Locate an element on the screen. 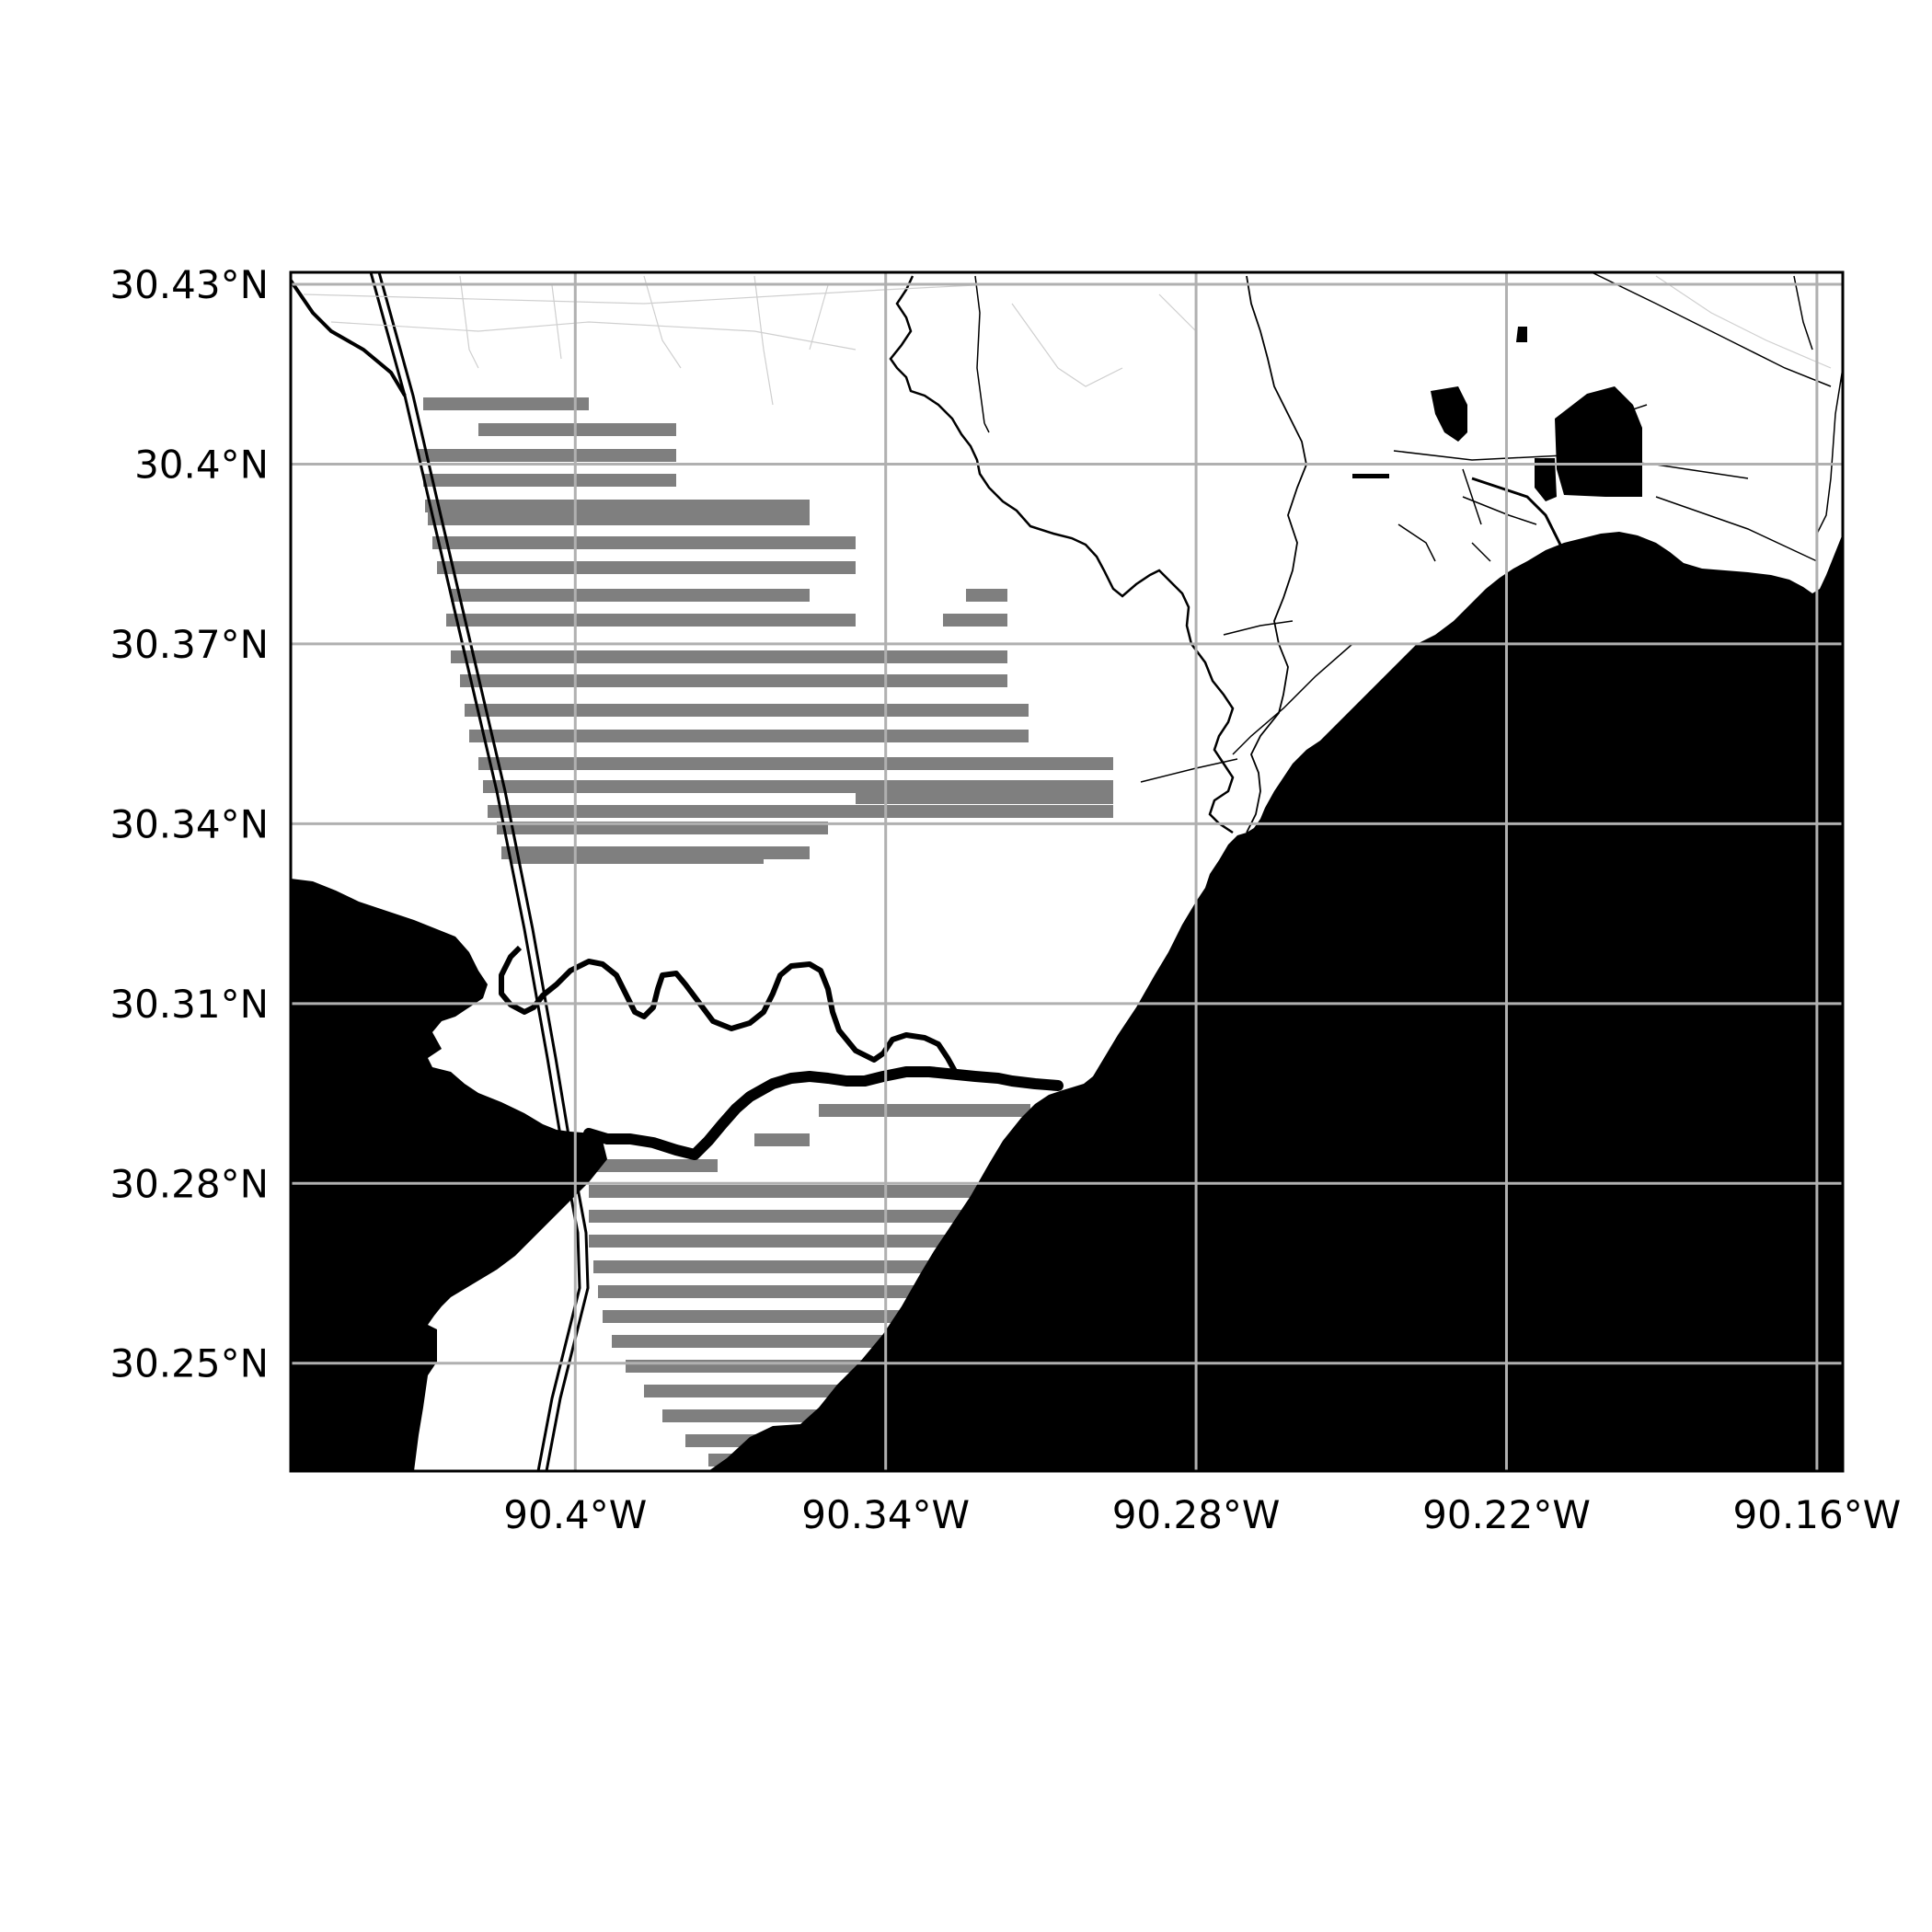  river-main is located at coordinates (823, 1113).